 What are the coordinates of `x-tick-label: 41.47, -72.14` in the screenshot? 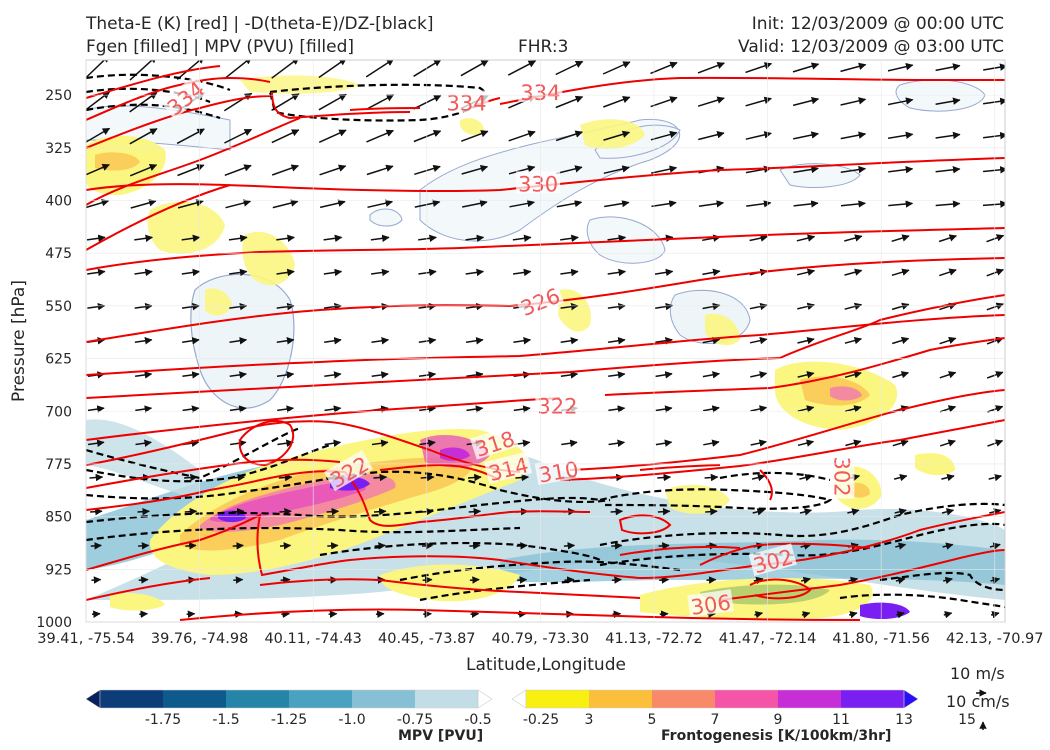 It's located at (767, 639).